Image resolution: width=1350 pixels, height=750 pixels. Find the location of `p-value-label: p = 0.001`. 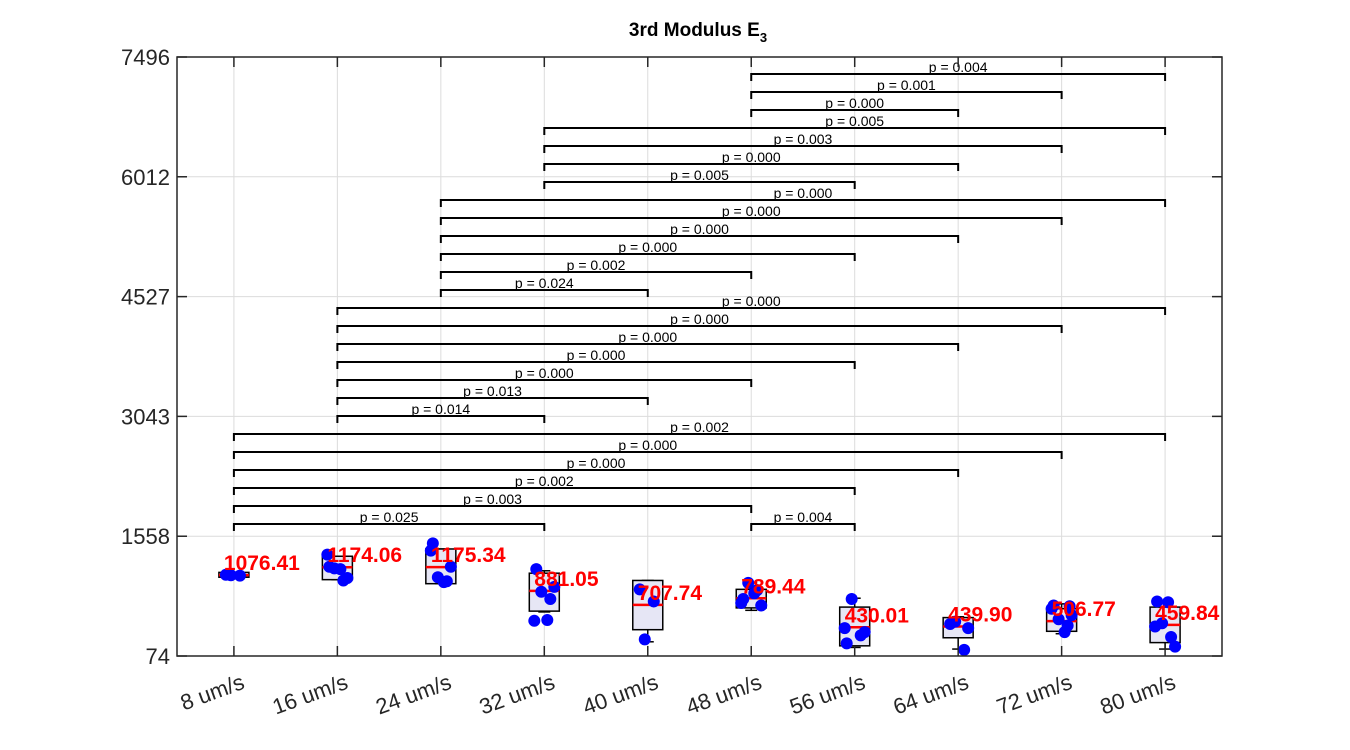

p-value-label: p = 0.001 is located at coordinates (906, 85).